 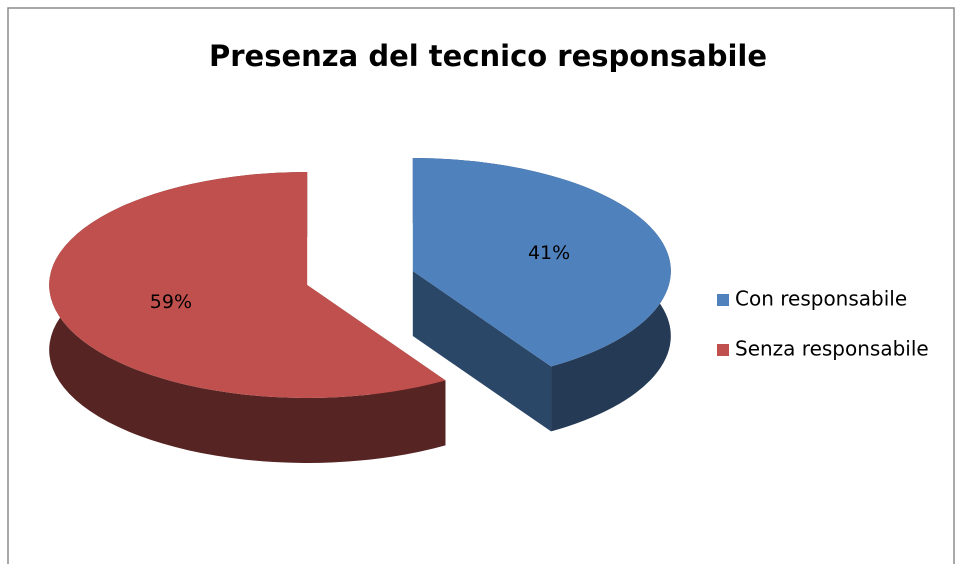 I want to click on legend-label: Con responsabile, so click(x=821, y=299).